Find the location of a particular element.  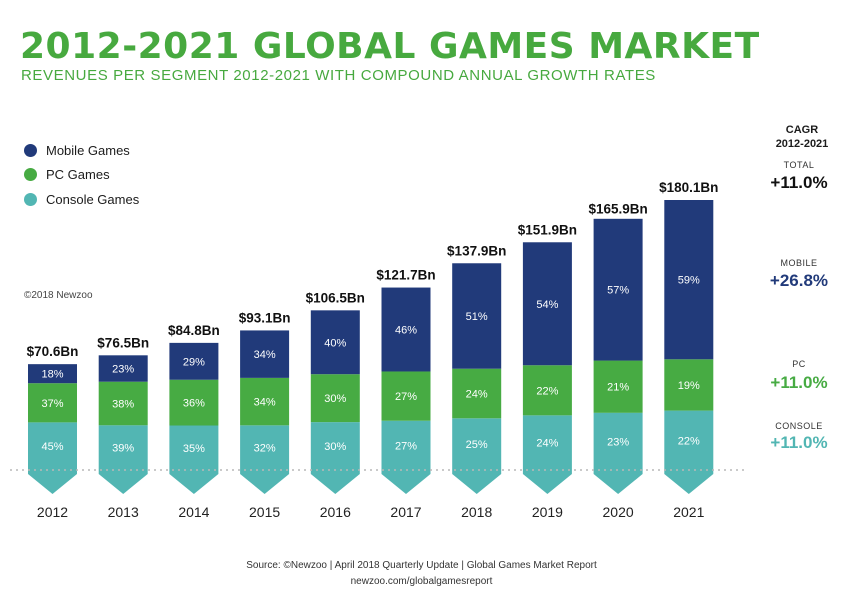

bar-segment-pc-games-2018 is located at coordinates (477, 393).